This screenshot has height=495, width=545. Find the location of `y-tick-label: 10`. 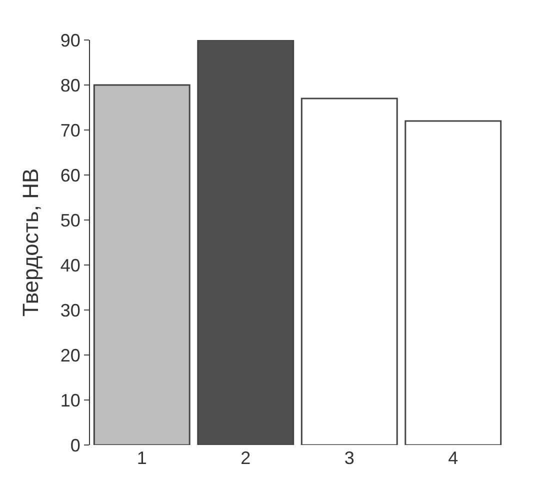

y-tick-label: 10 is located at coordinates (70, 400).